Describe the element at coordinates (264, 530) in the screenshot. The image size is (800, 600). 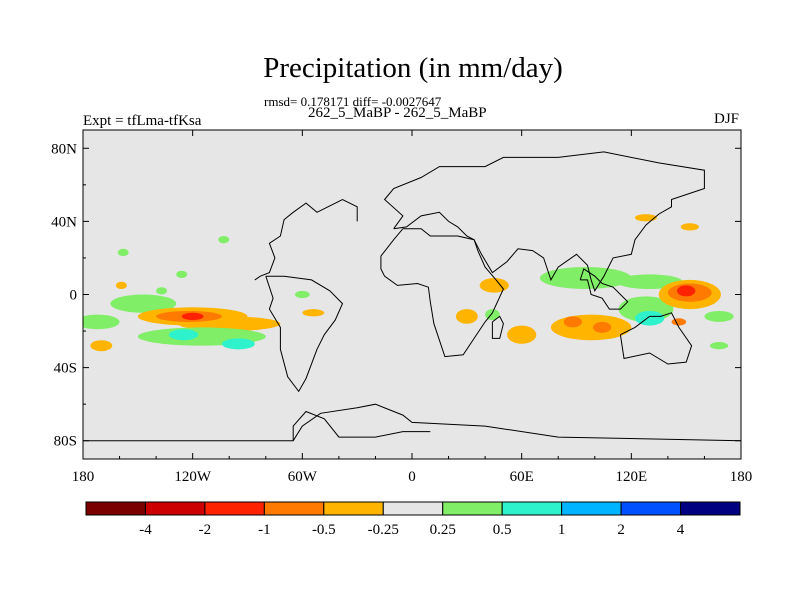
I see `colorbar-label: -1` at that location.